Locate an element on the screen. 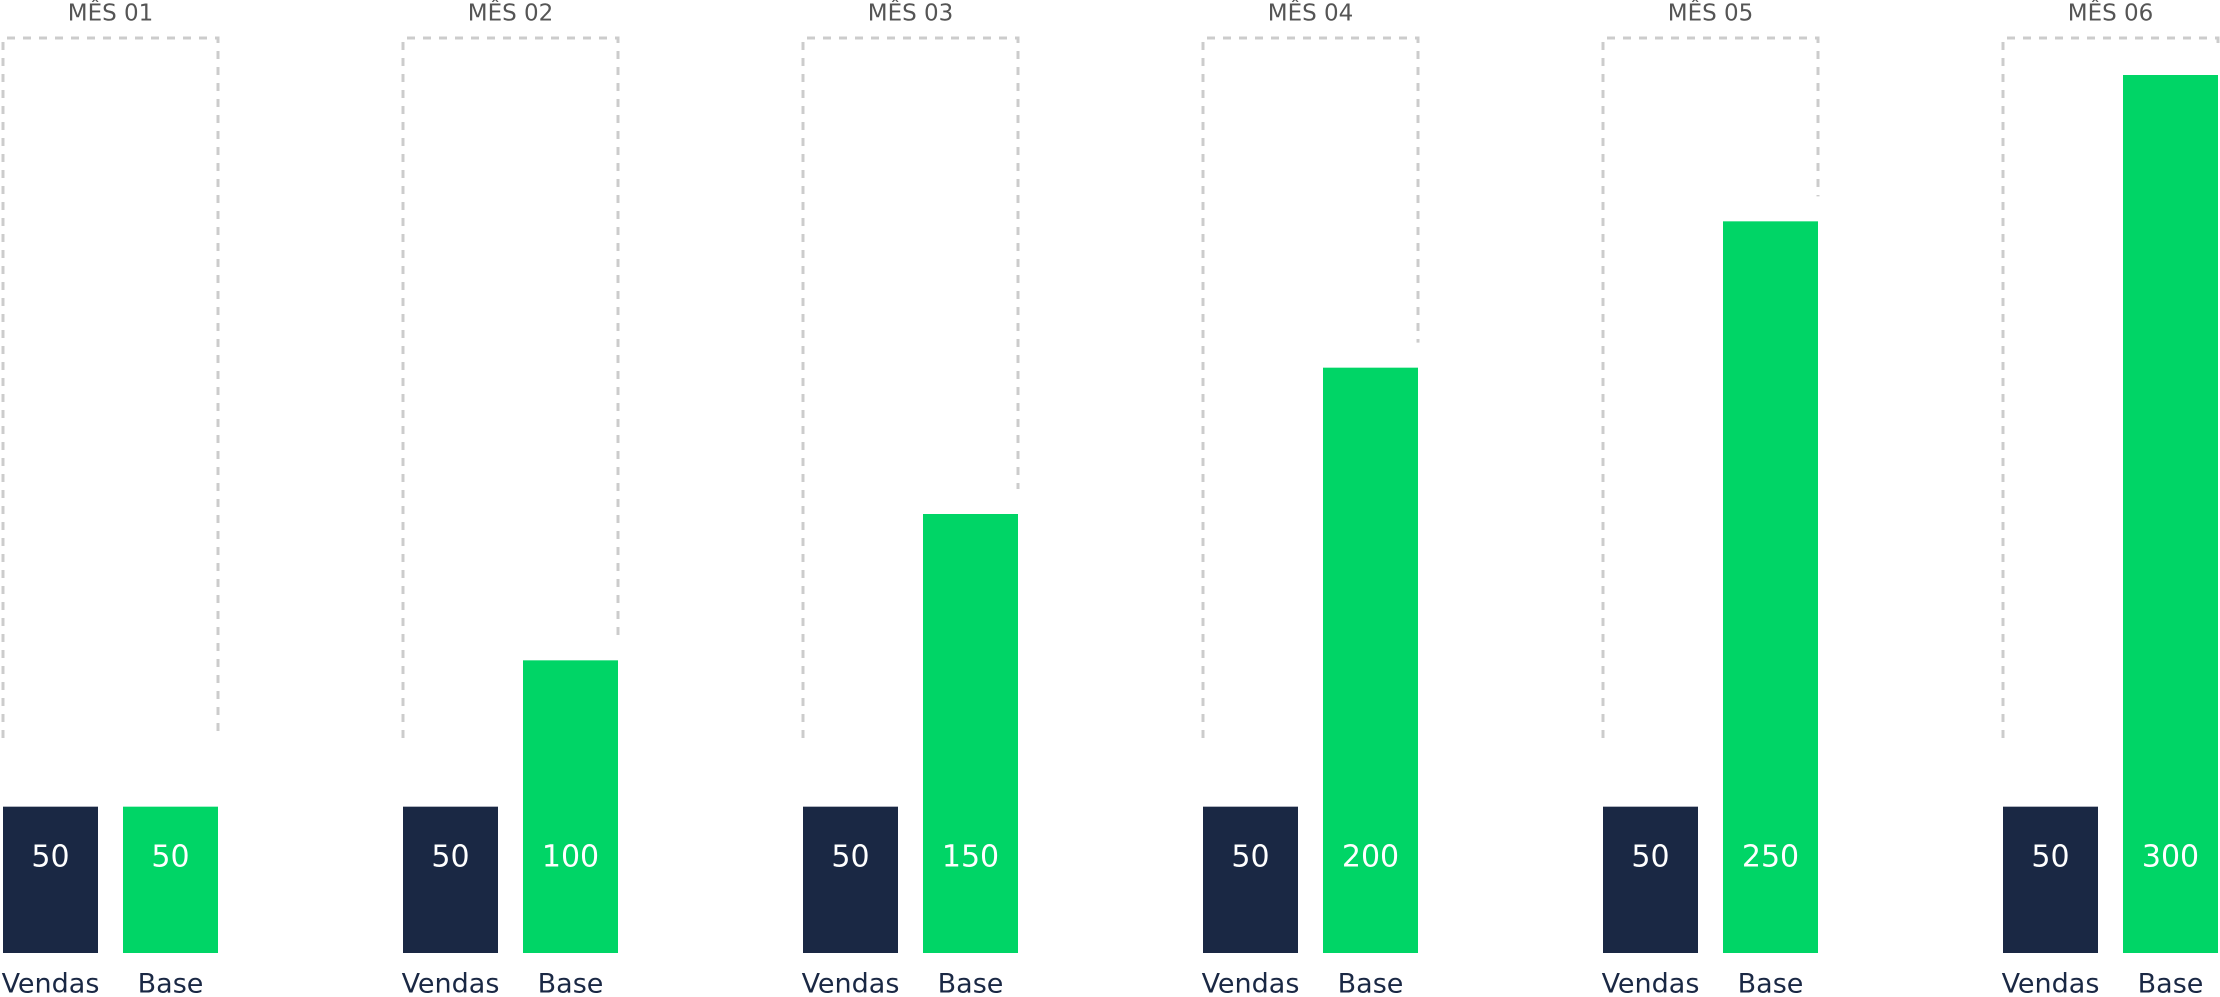 This screenshot has height=997, width=2220. value-label: 100 is located at coordinates (570, 857).